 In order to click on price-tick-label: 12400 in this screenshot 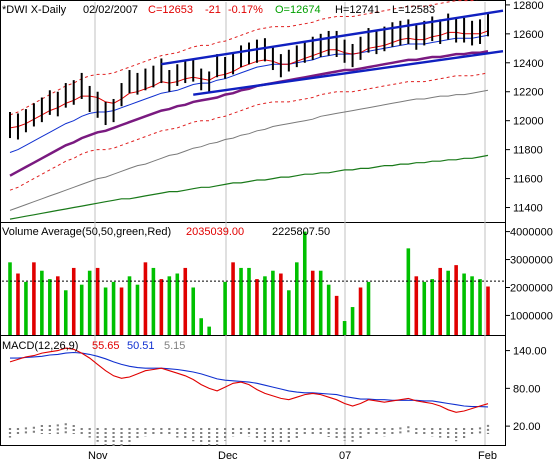, I will do `click(528, 64)`.